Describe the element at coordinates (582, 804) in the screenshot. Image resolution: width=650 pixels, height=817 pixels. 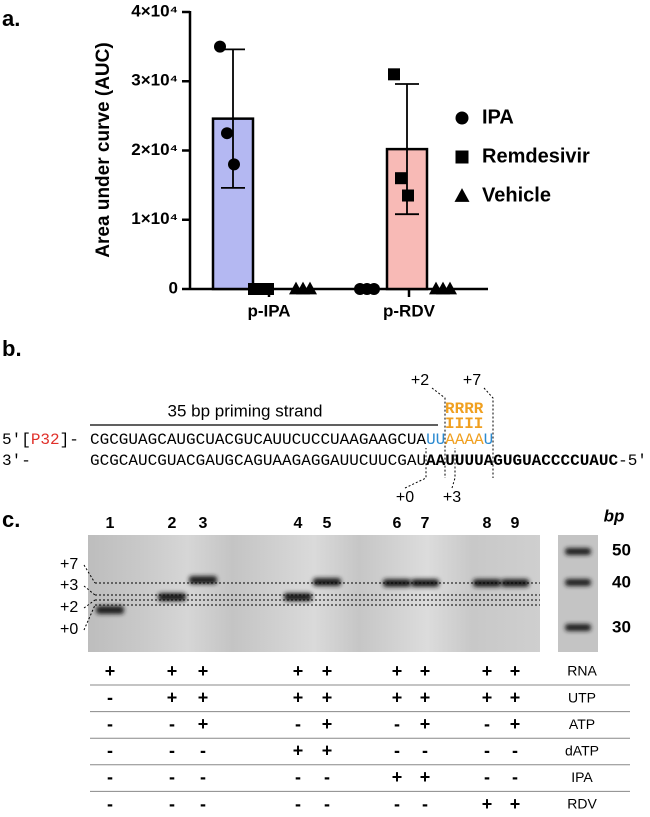
I see `row-label: RDV` at that location.